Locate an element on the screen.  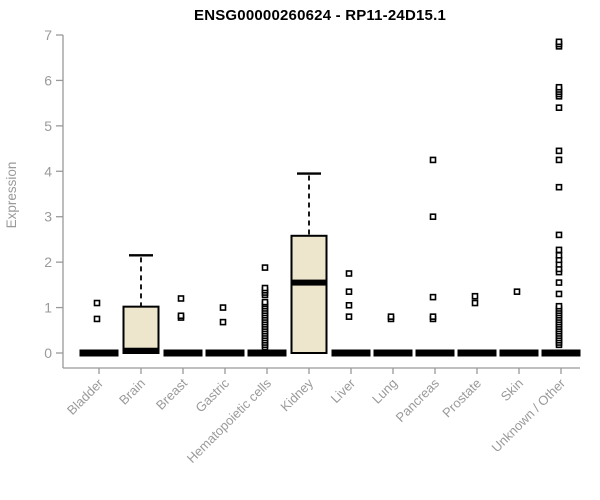
chart-title: ENSG00000260624 - RP11-24D15.1 is located at coordinates (319, 15).